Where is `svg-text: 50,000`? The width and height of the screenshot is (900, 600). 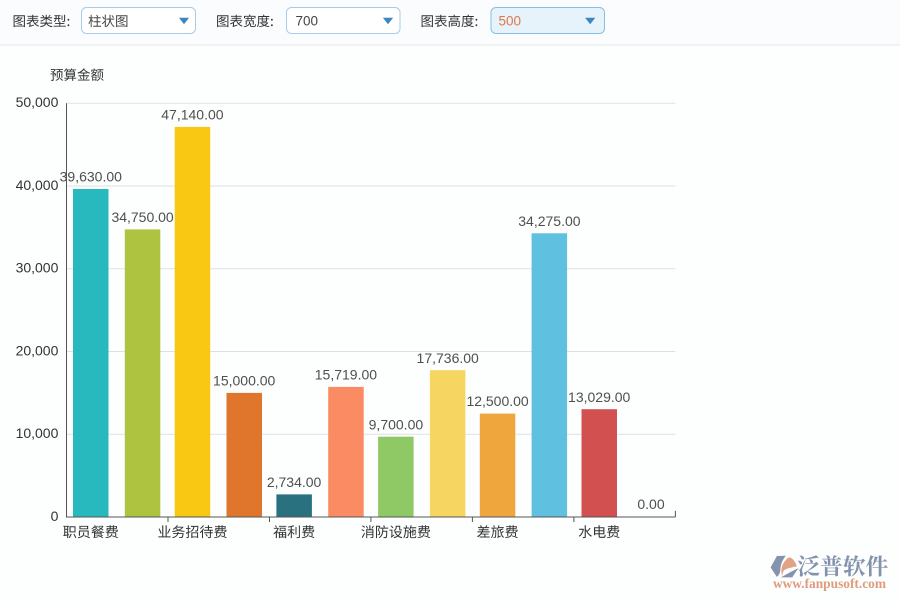
svg-text: 50,000 is located at coordinates (37, 102).